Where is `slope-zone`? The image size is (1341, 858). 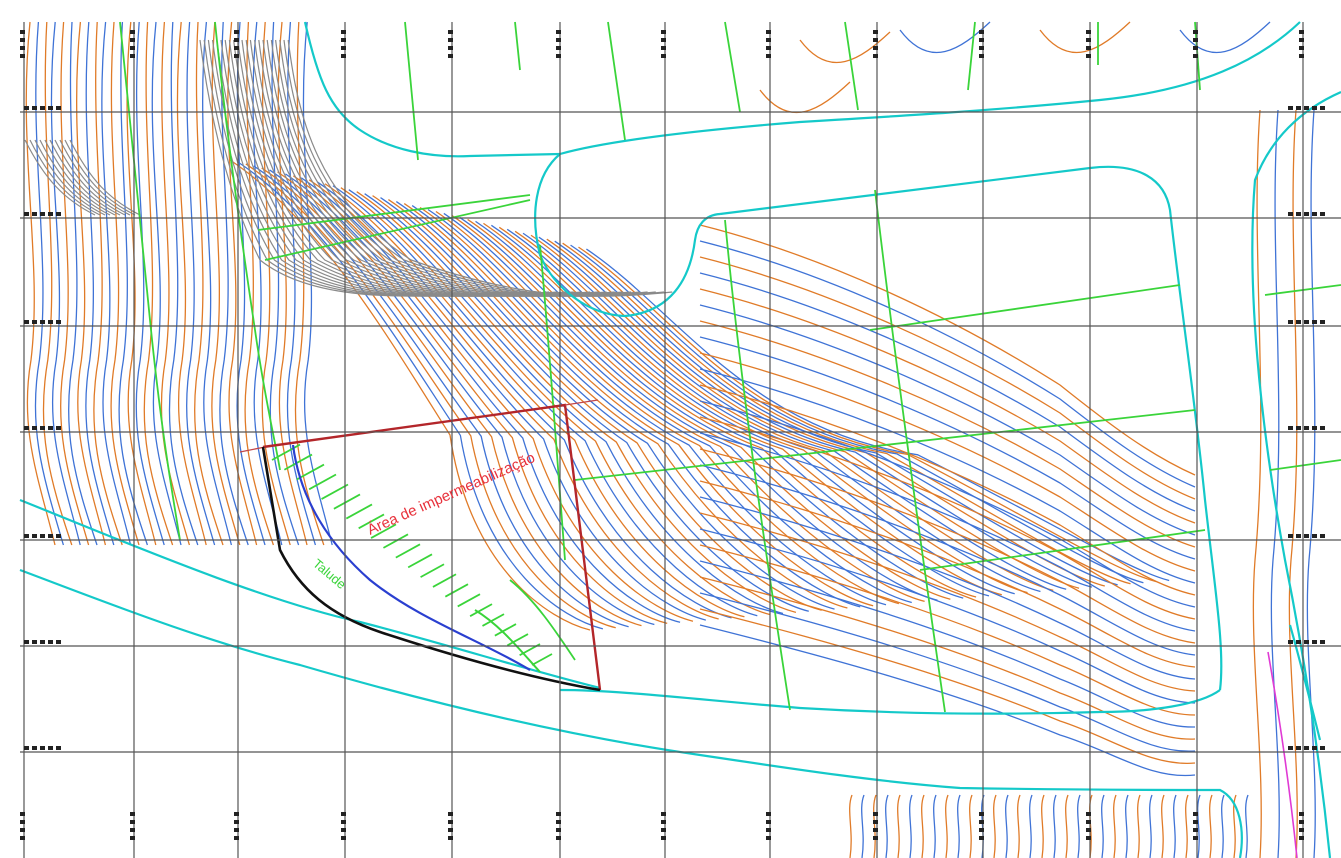 slope-zone is located at coordinates (412, 558).